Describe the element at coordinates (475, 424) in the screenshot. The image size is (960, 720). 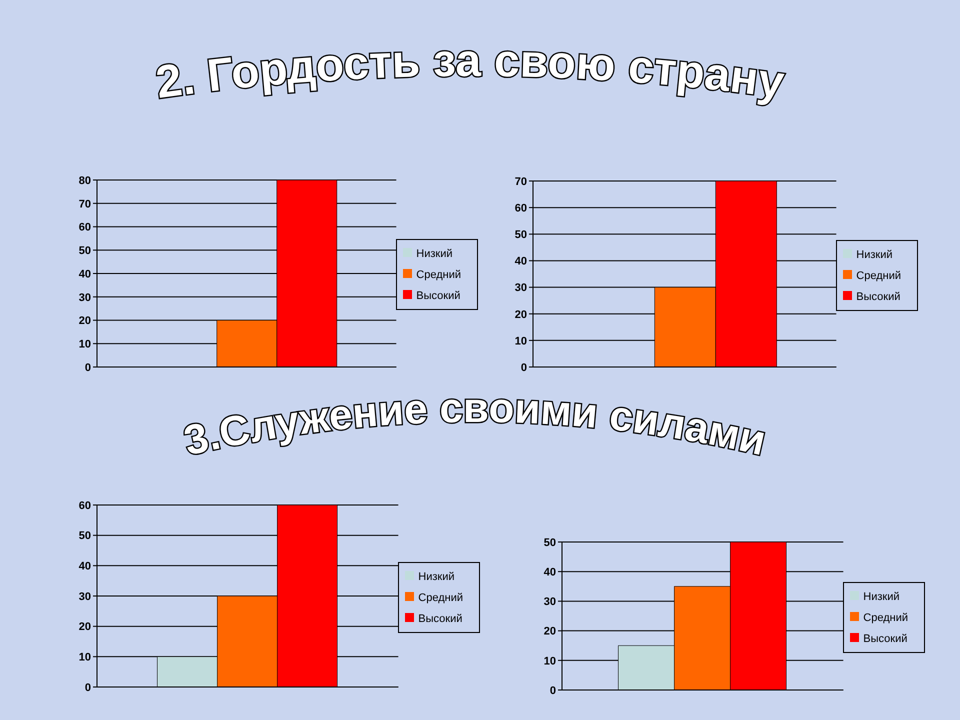
I see `chart-title: 3.Служение своими силами` at that location.